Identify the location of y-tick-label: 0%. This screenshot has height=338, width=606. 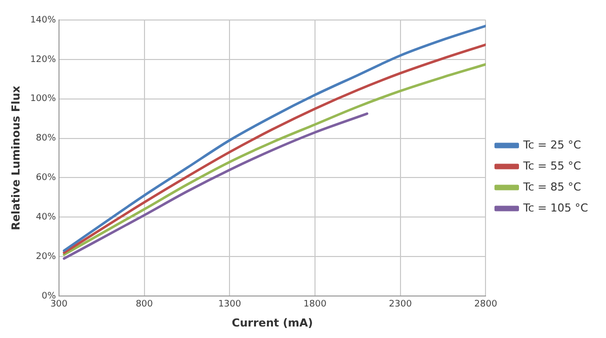
(49, 296).